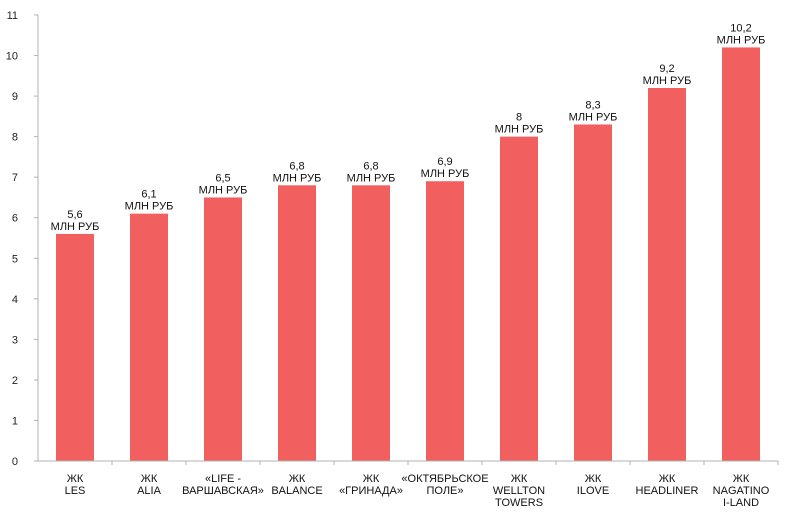 The height and width of the screenshot is (526, 800). Describe the element at coordinates (12, 57) in the screenshot. I see `y-tick-label: 10` at that location.